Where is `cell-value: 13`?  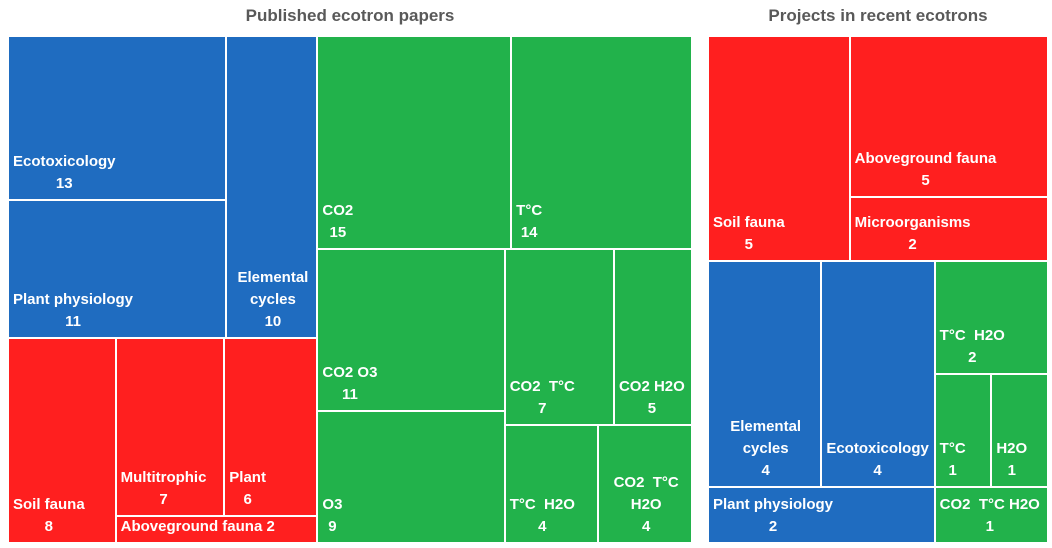 cell-value: 13 is located at coordinates (64, 183).